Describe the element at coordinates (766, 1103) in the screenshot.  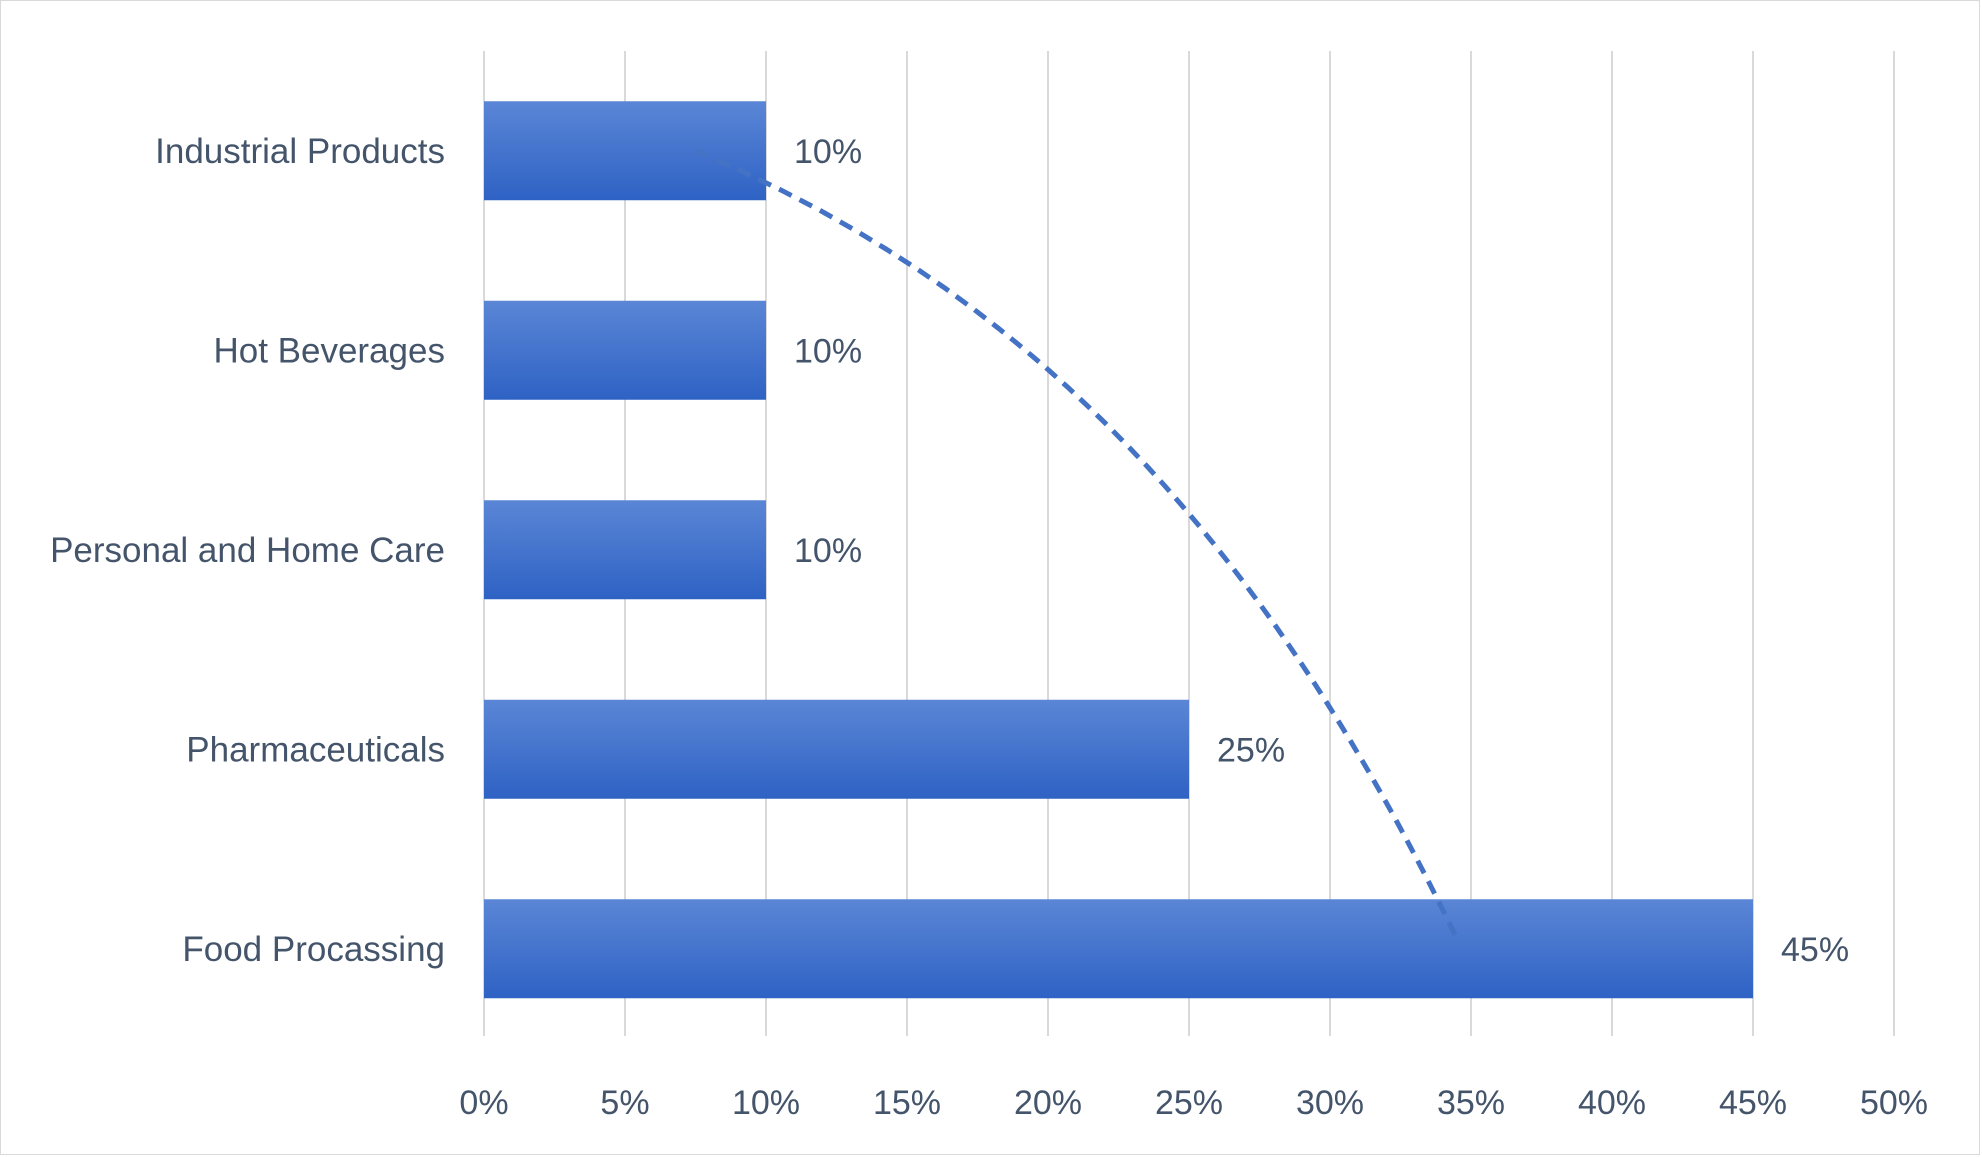
I see `x-tick-label: 10%` at that location.